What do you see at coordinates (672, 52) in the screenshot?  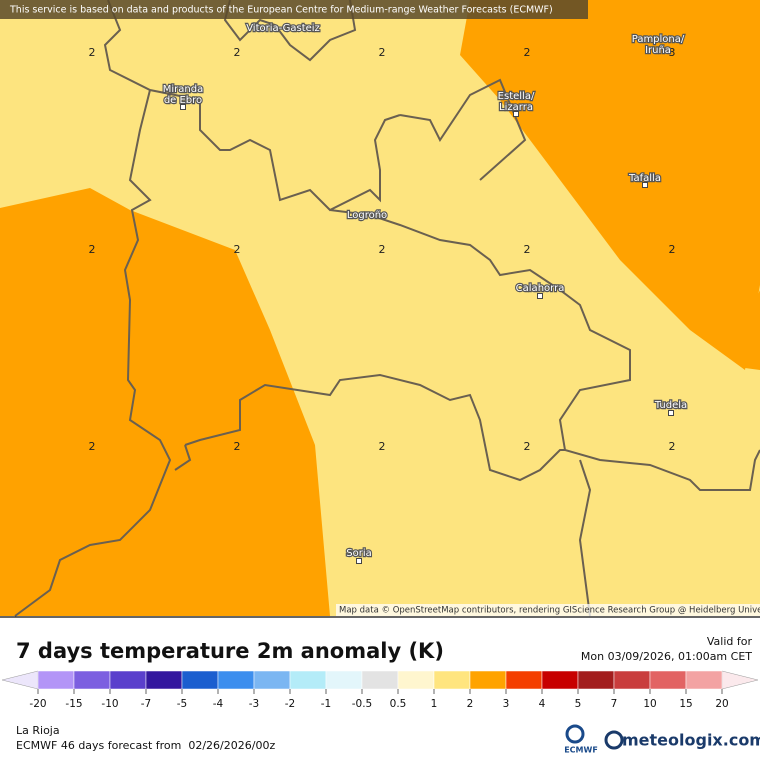 I see `grid-value: 3` at bounding box center [672, 52].